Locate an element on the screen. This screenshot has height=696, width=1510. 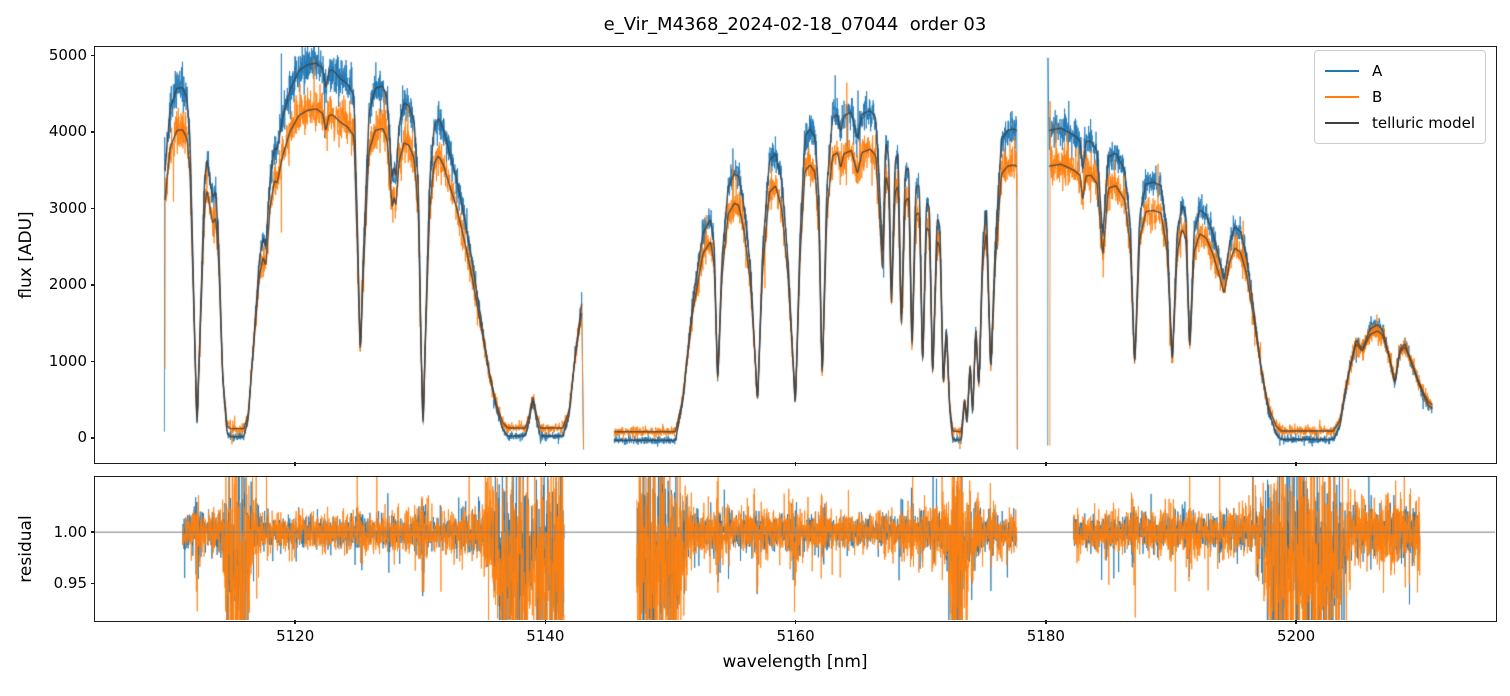
y-tick-label: 0 is located at coordinates (82, 437).